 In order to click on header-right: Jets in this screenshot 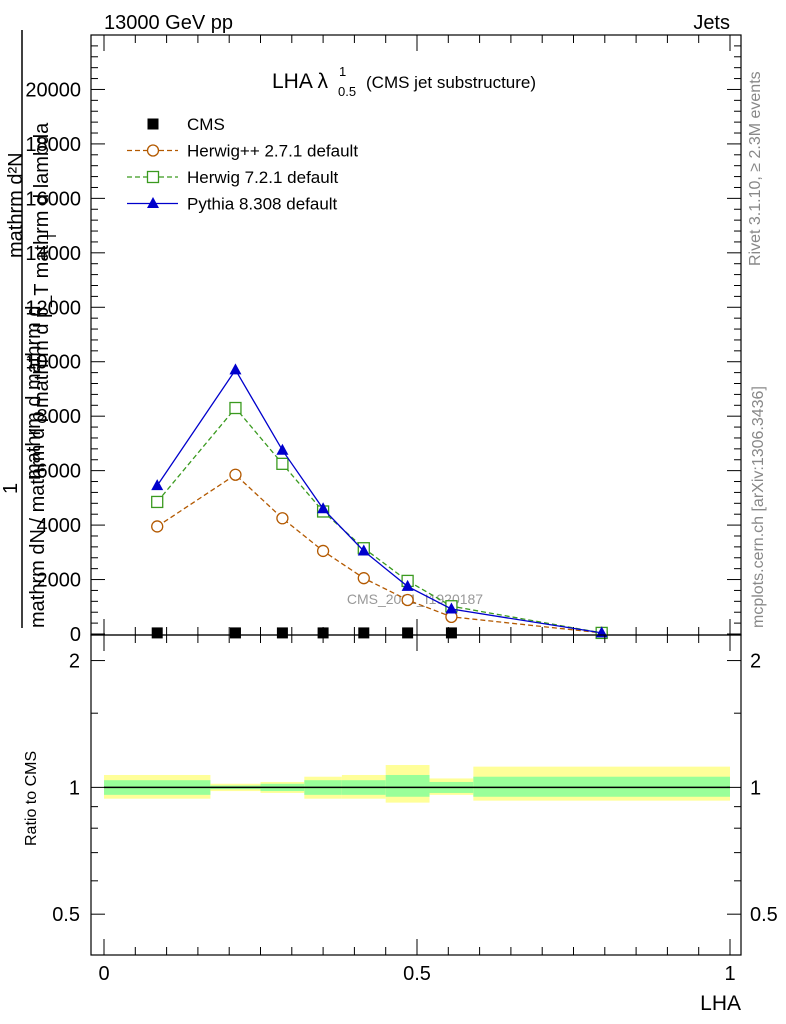, I will do `click(711, 23)`.